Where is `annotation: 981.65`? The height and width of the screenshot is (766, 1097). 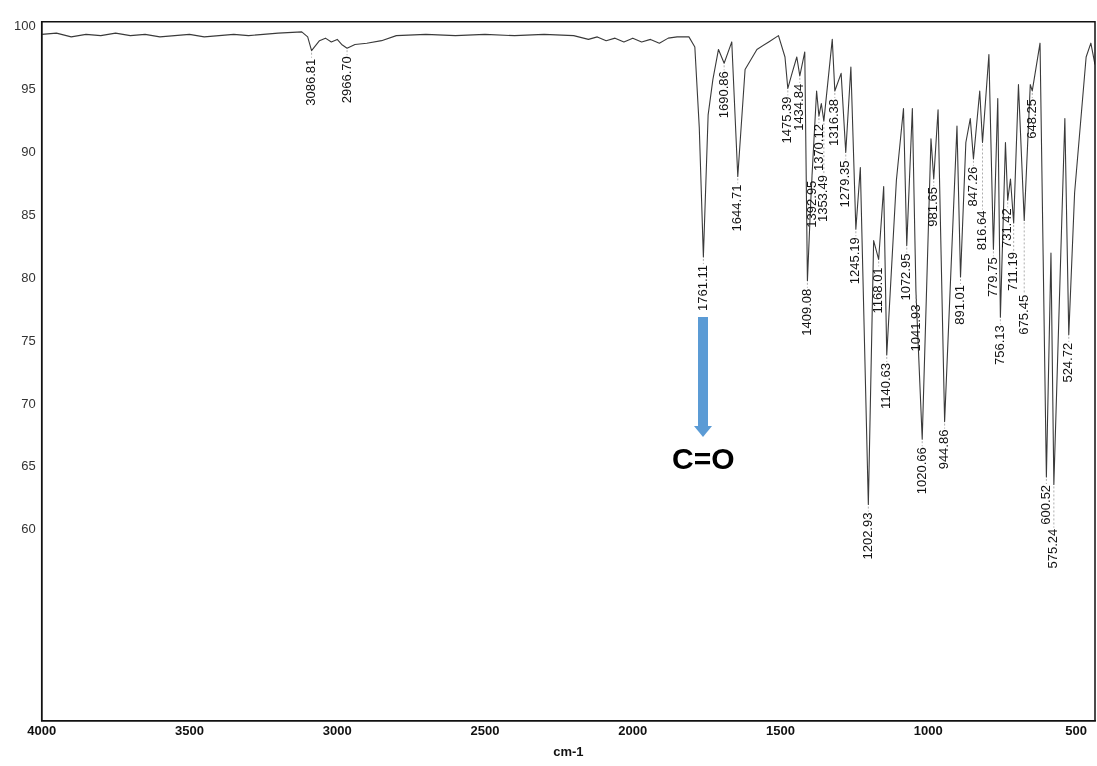
annotation: 981.65 is located at coordinates (933, 206).